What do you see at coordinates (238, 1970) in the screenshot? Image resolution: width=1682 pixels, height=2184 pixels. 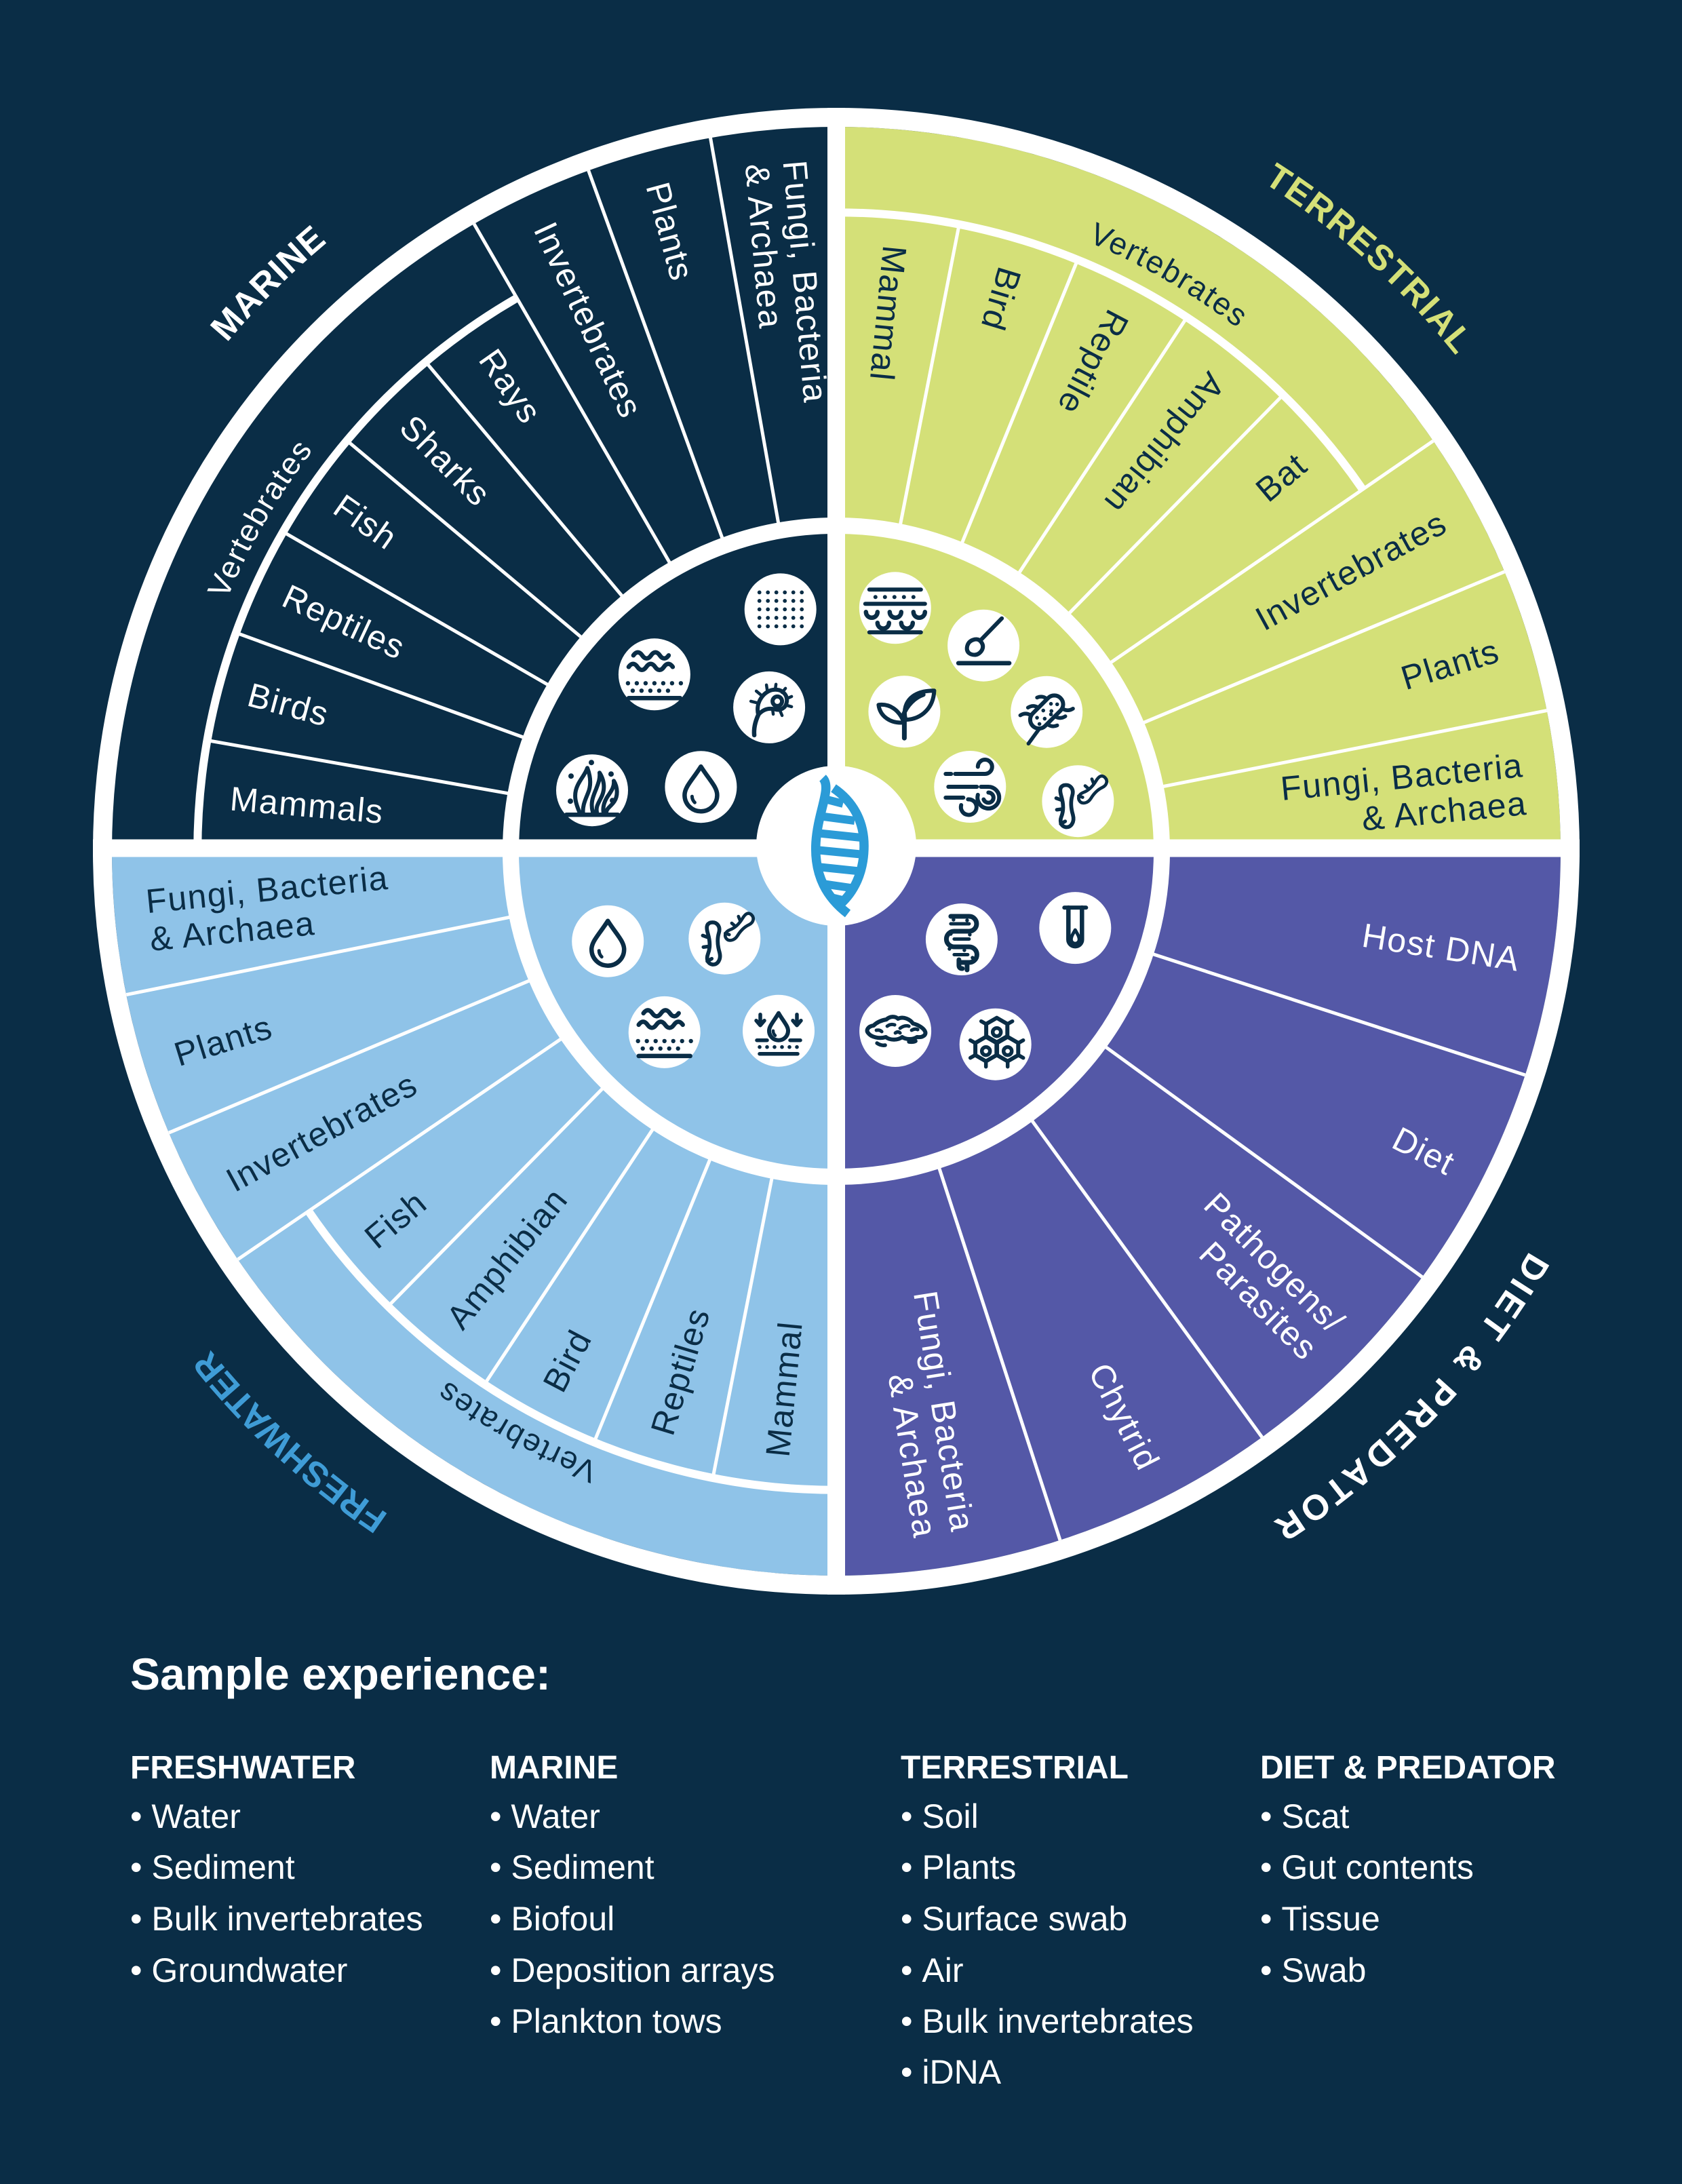 I see `svg-text: • Groundwater` at bounding box center [238, 1970].